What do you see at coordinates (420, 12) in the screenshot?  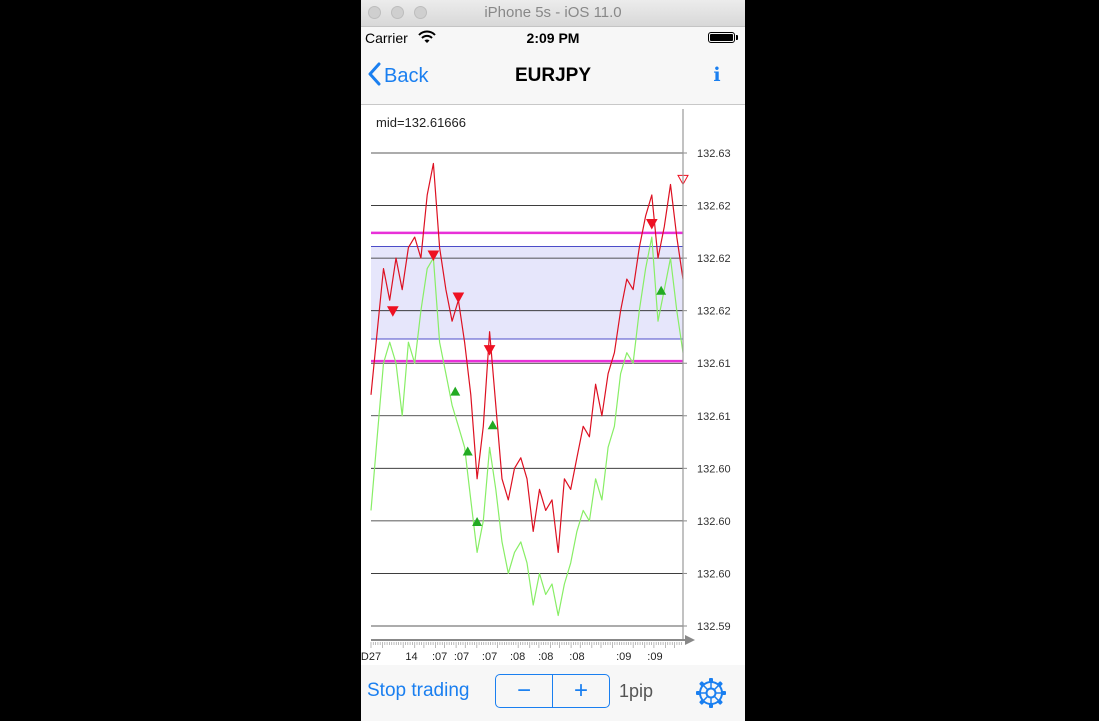 I see `zoom-window-button` at bounding box center [420, 12].